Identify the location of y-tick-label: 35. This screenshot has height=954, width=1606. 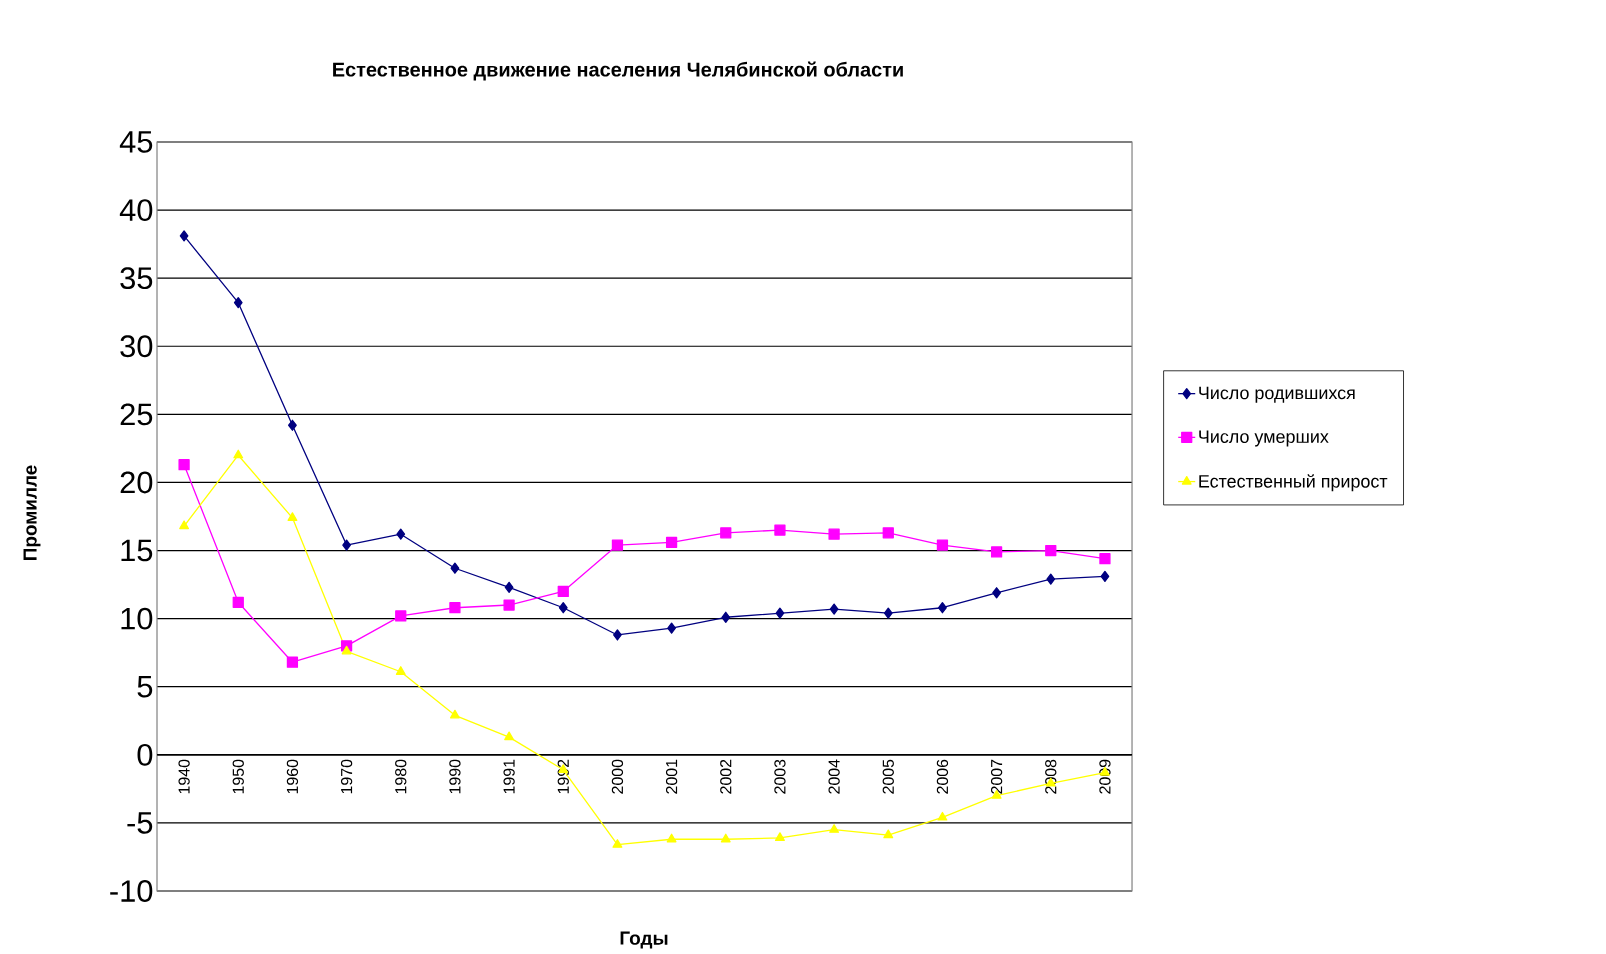
(136, 278).